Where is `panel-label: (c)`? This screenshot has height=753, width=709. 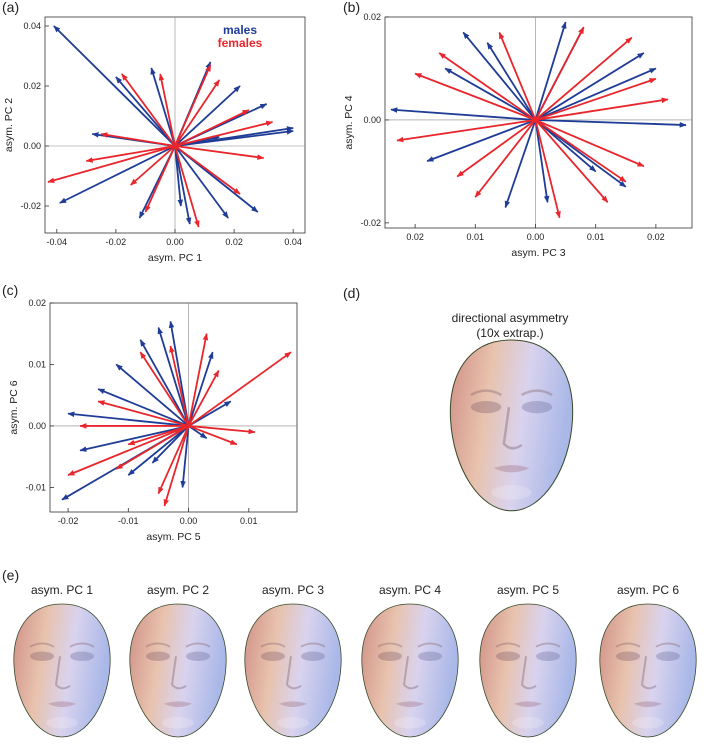 panel-label: (c) is located at coordinates (10, 290).